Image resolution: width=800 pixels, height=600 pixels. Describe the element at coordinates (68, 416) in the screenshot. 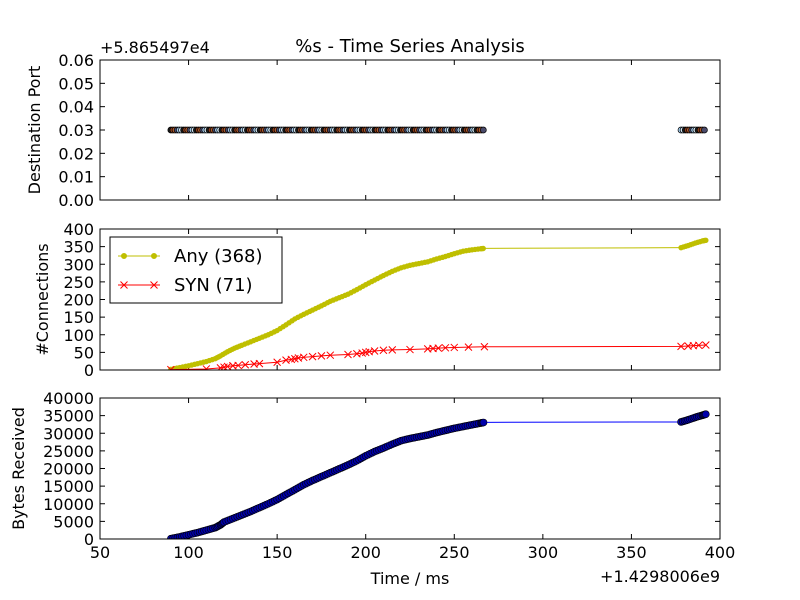

I see `y-tick-label: 35000` at that location.